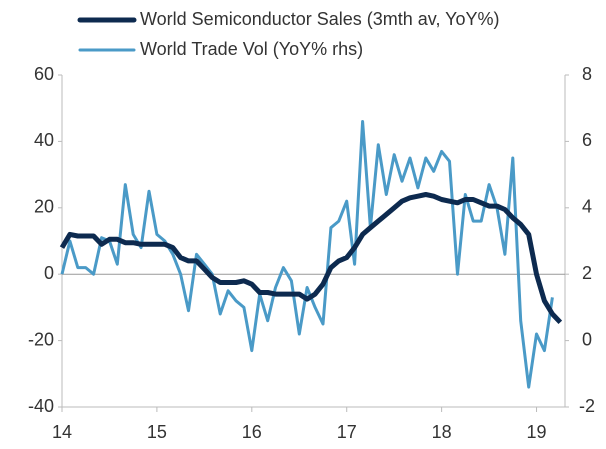 The height and width of the screenshot is (449, 606). What do you see at coordinates (44, 207) in the screenshot?
I see `y-tick-label: 20` at bounding box center [44, 207].